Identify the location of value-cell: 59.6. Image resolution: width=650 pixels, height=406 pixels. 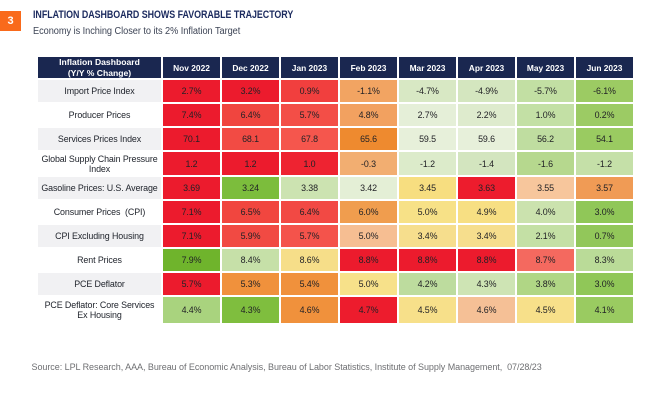
(486, 139).